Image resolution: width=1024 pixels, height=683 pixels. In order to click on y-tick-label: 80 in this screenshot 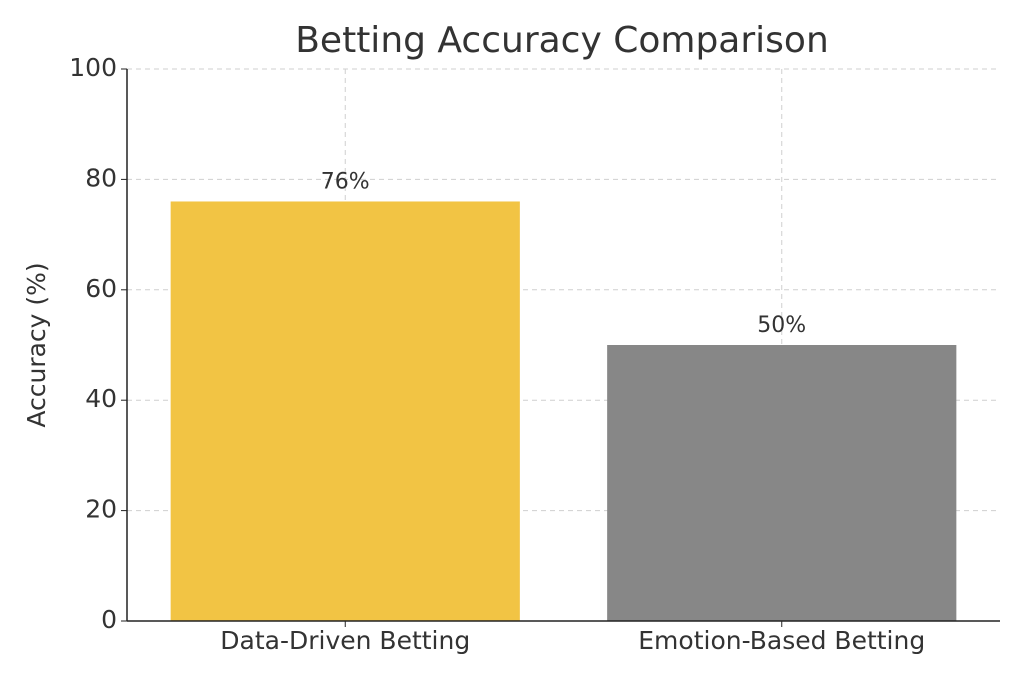, I will do `click(101, 177)`.